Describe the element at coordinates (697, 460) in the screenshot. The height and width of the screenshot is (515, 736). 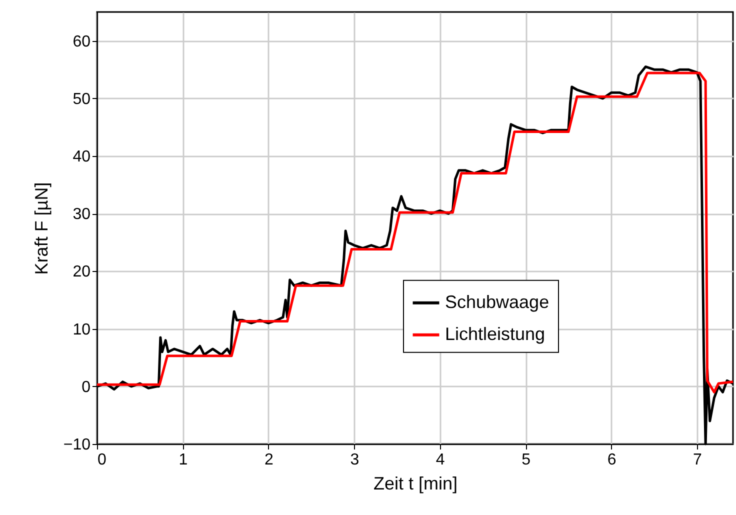
I see `x-tick-label: 7` at that location.